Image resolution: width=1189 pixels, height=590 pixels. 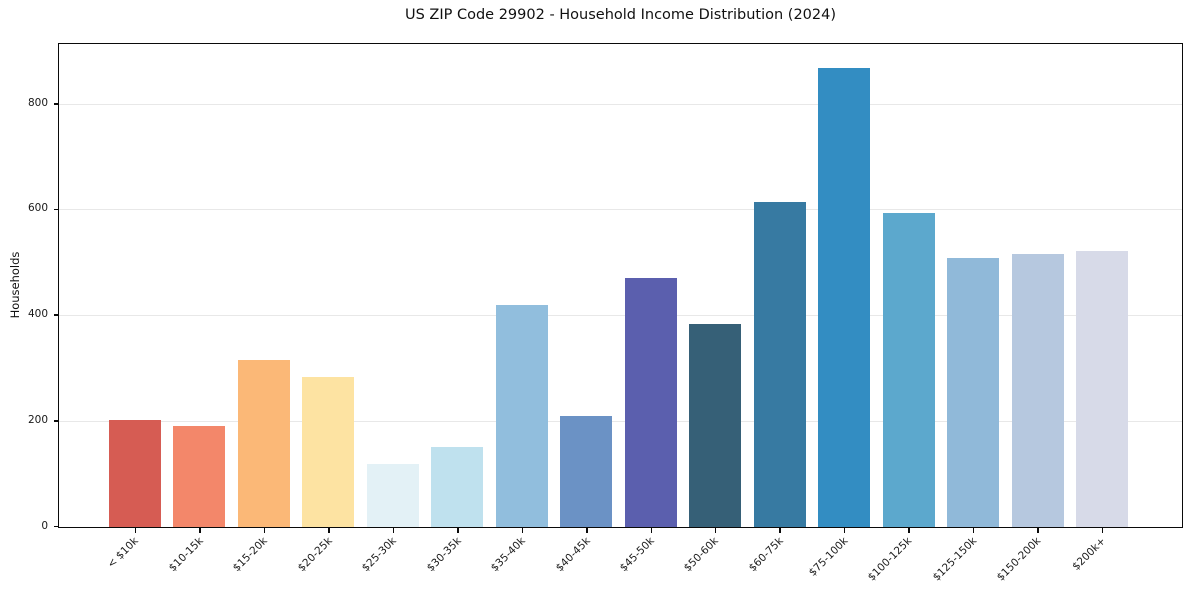 What do you see at coordinates (37, 419) in the screenshot?
I see `y-tick-label-200: 200` at bounding box center [37, 419].